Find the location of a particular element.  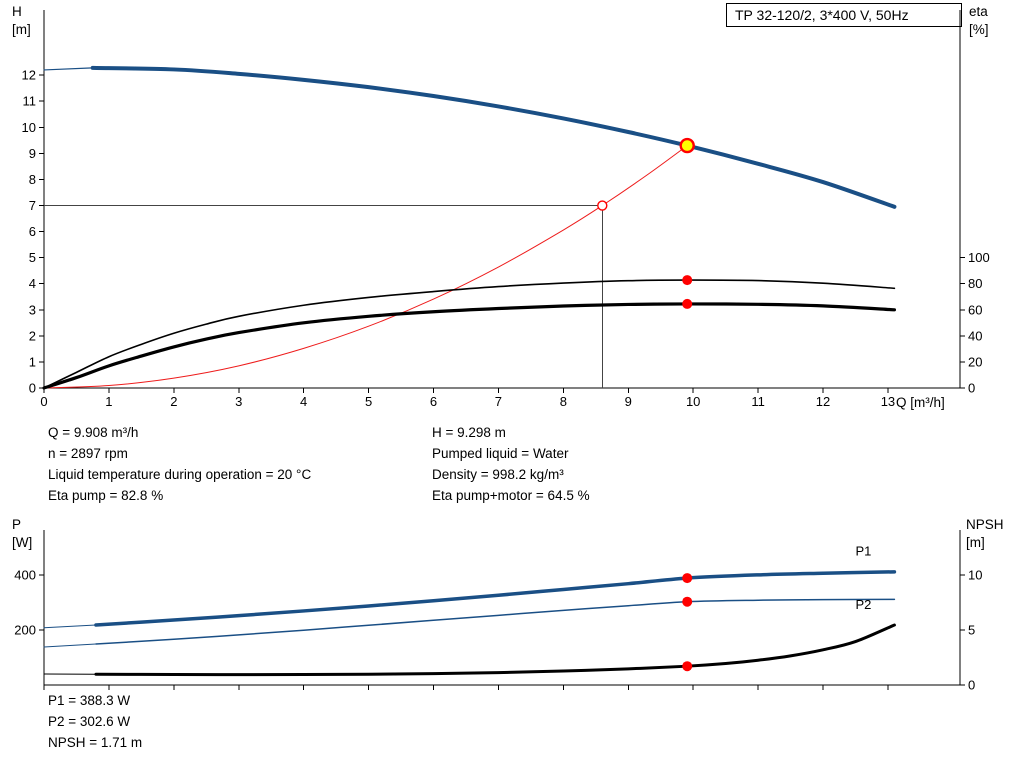

npsh-axis-unit-label: NPSH [m] is located at coordinates (985, 534).